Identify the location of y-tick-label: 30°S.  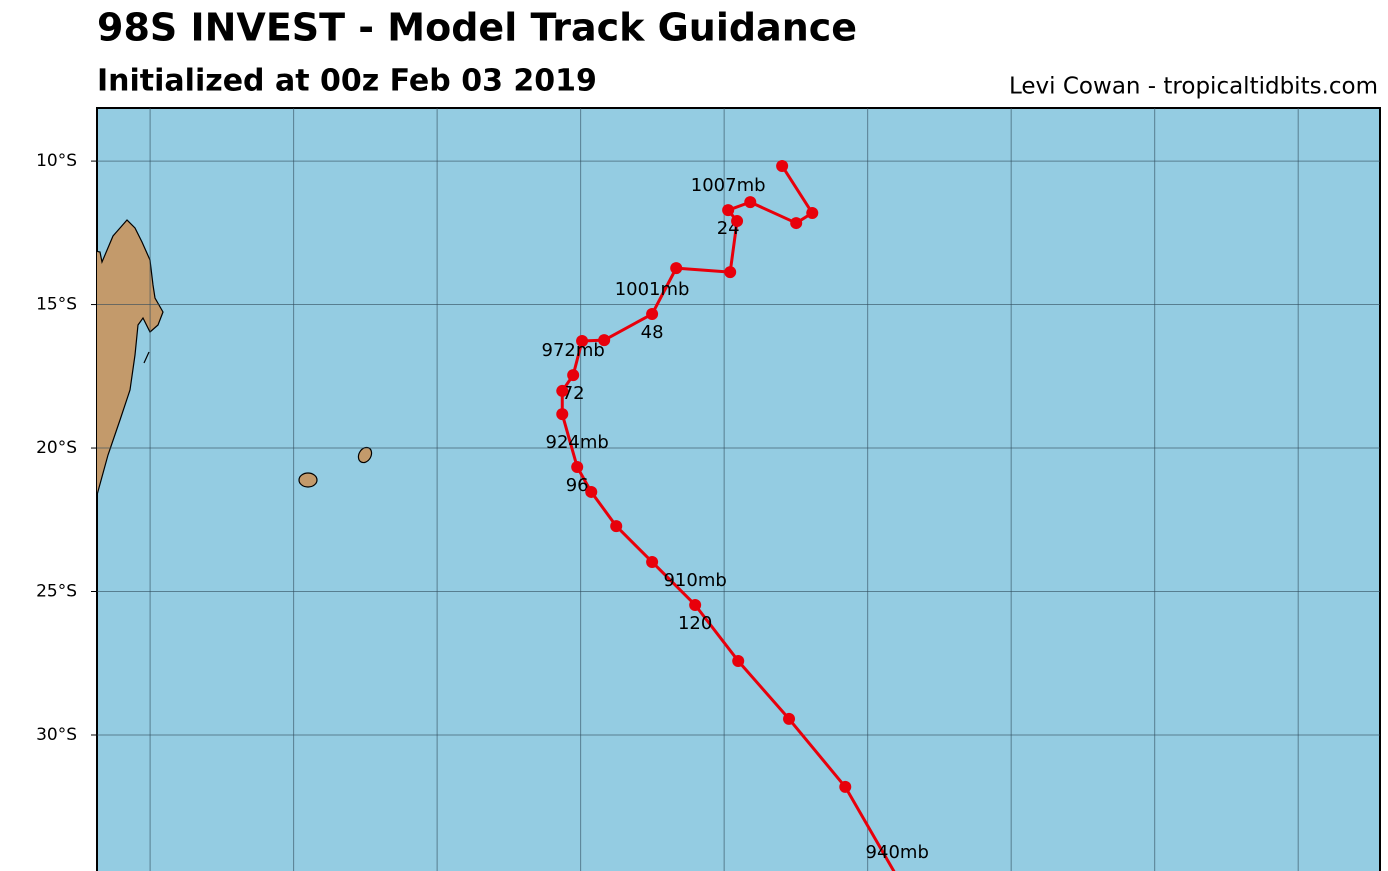
(56, 735).